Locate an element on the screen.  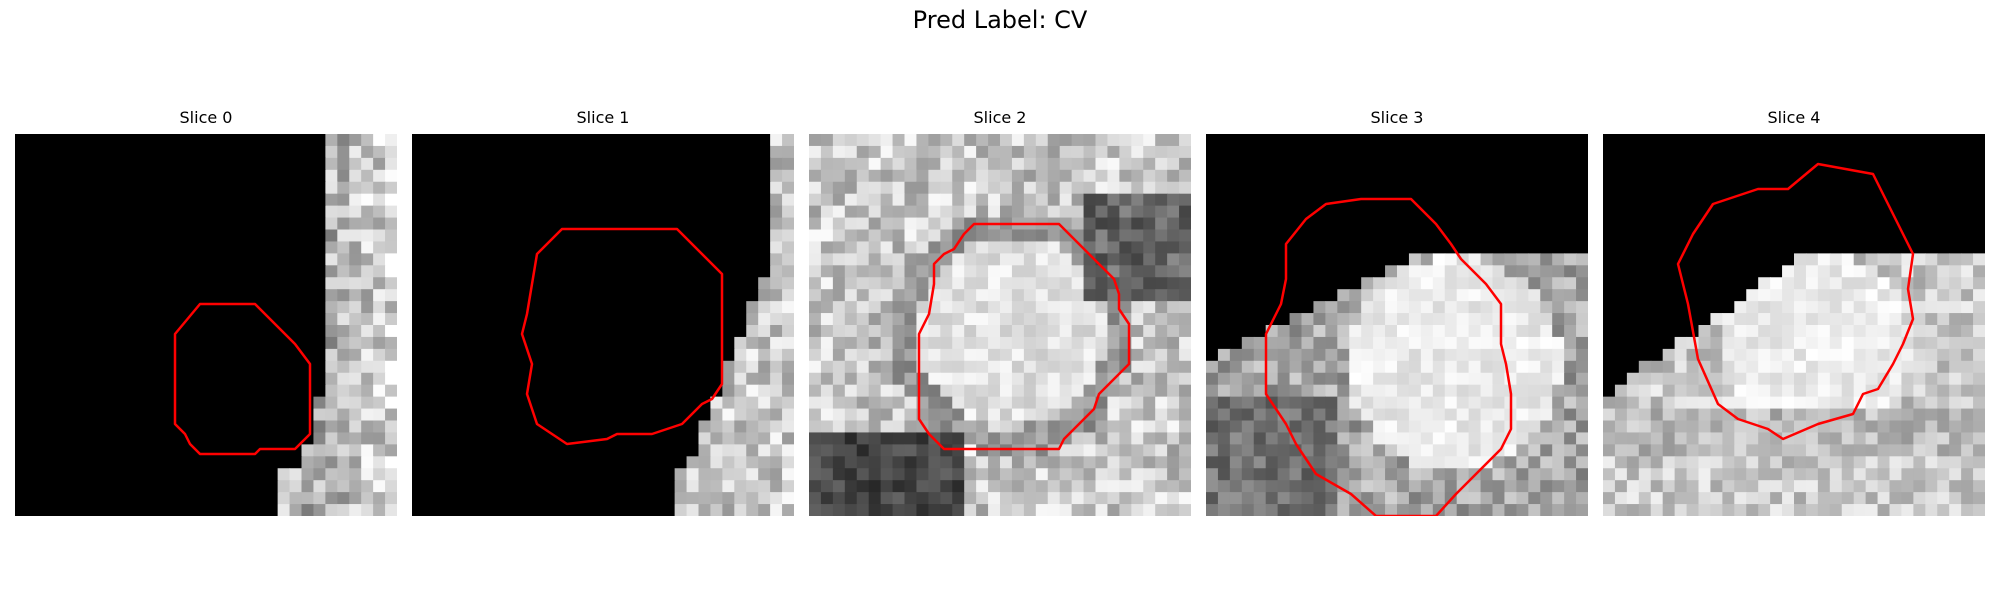
slice-panel-0: Slice 0 is located at coordinates (206, 313).